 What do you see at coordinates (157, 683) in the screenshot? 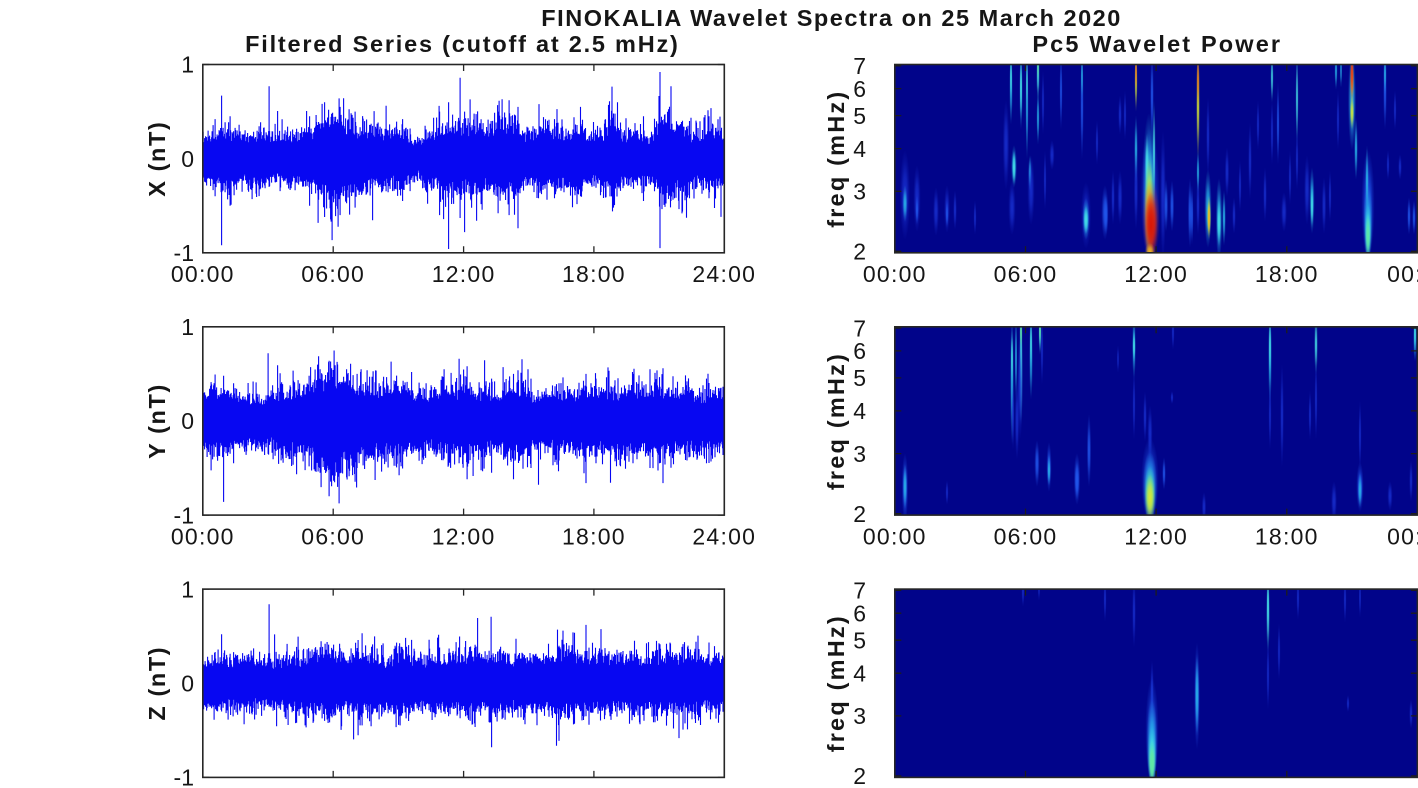
I see `svg-text: Z (nT)` at bounding box center [157, 683].